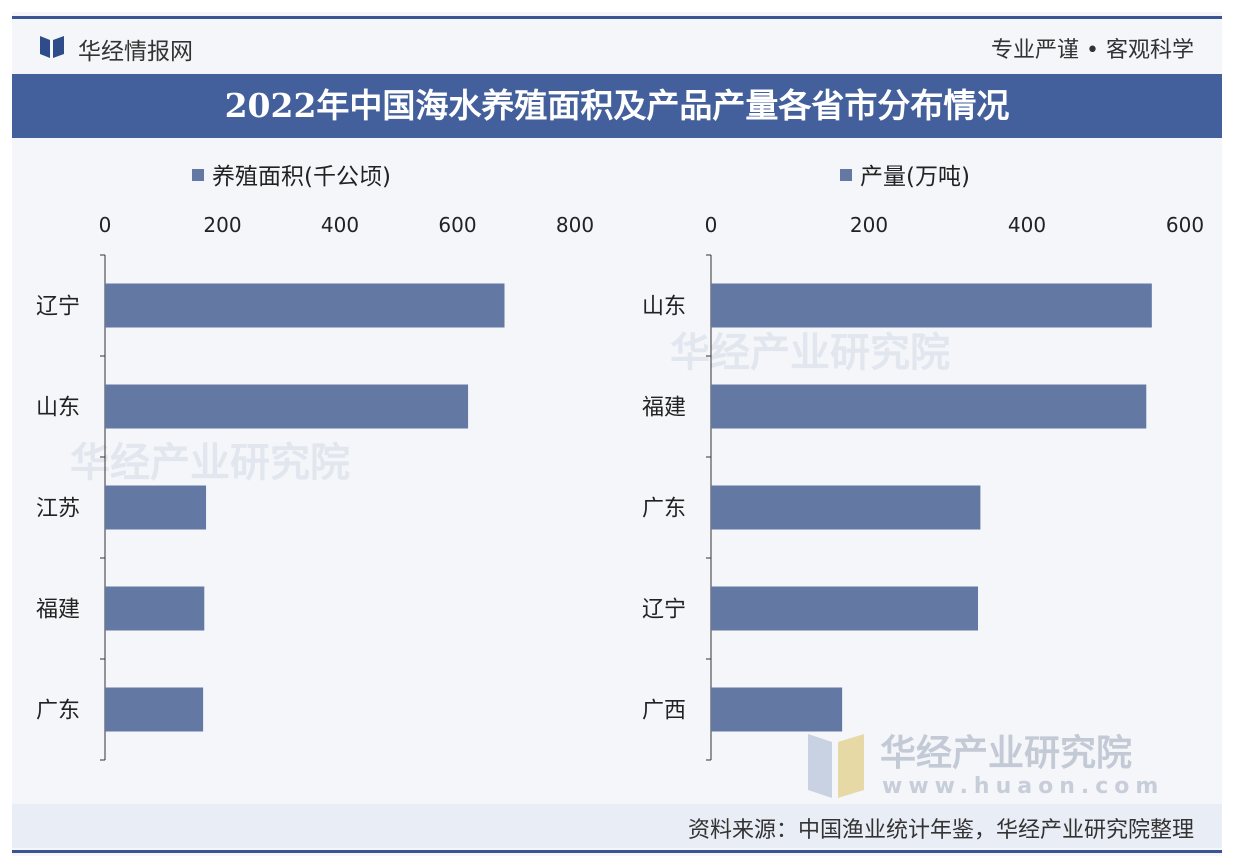 The height and width of the screenshot is (868, 1236). What do you see at coordinates (617, 826) in the screenshot?
I see `footer: 资料来源：中国渔业统计年鉴，华经产业研究院整理` at bounding box center [617, 826].